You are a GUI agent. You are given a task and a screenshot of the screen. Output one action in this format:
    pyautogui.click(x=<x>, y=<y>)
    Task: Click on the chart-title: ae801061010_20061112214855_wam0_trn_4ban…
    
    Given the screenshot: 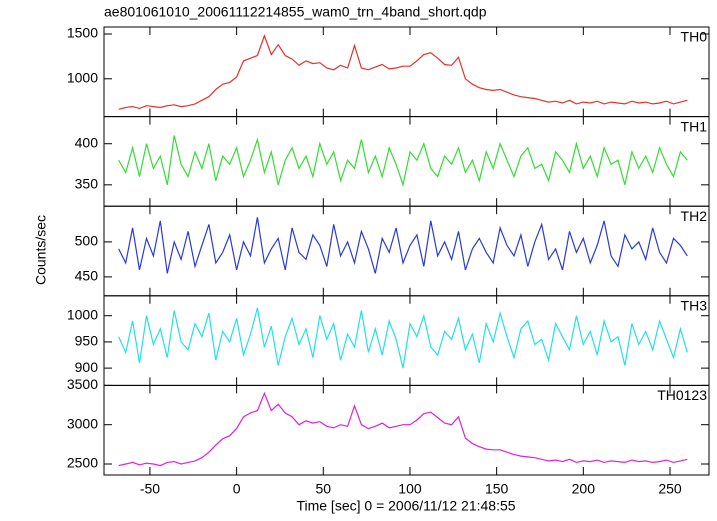 What is the action you would take?
    pyautogui.click(x=295, y=12)
    